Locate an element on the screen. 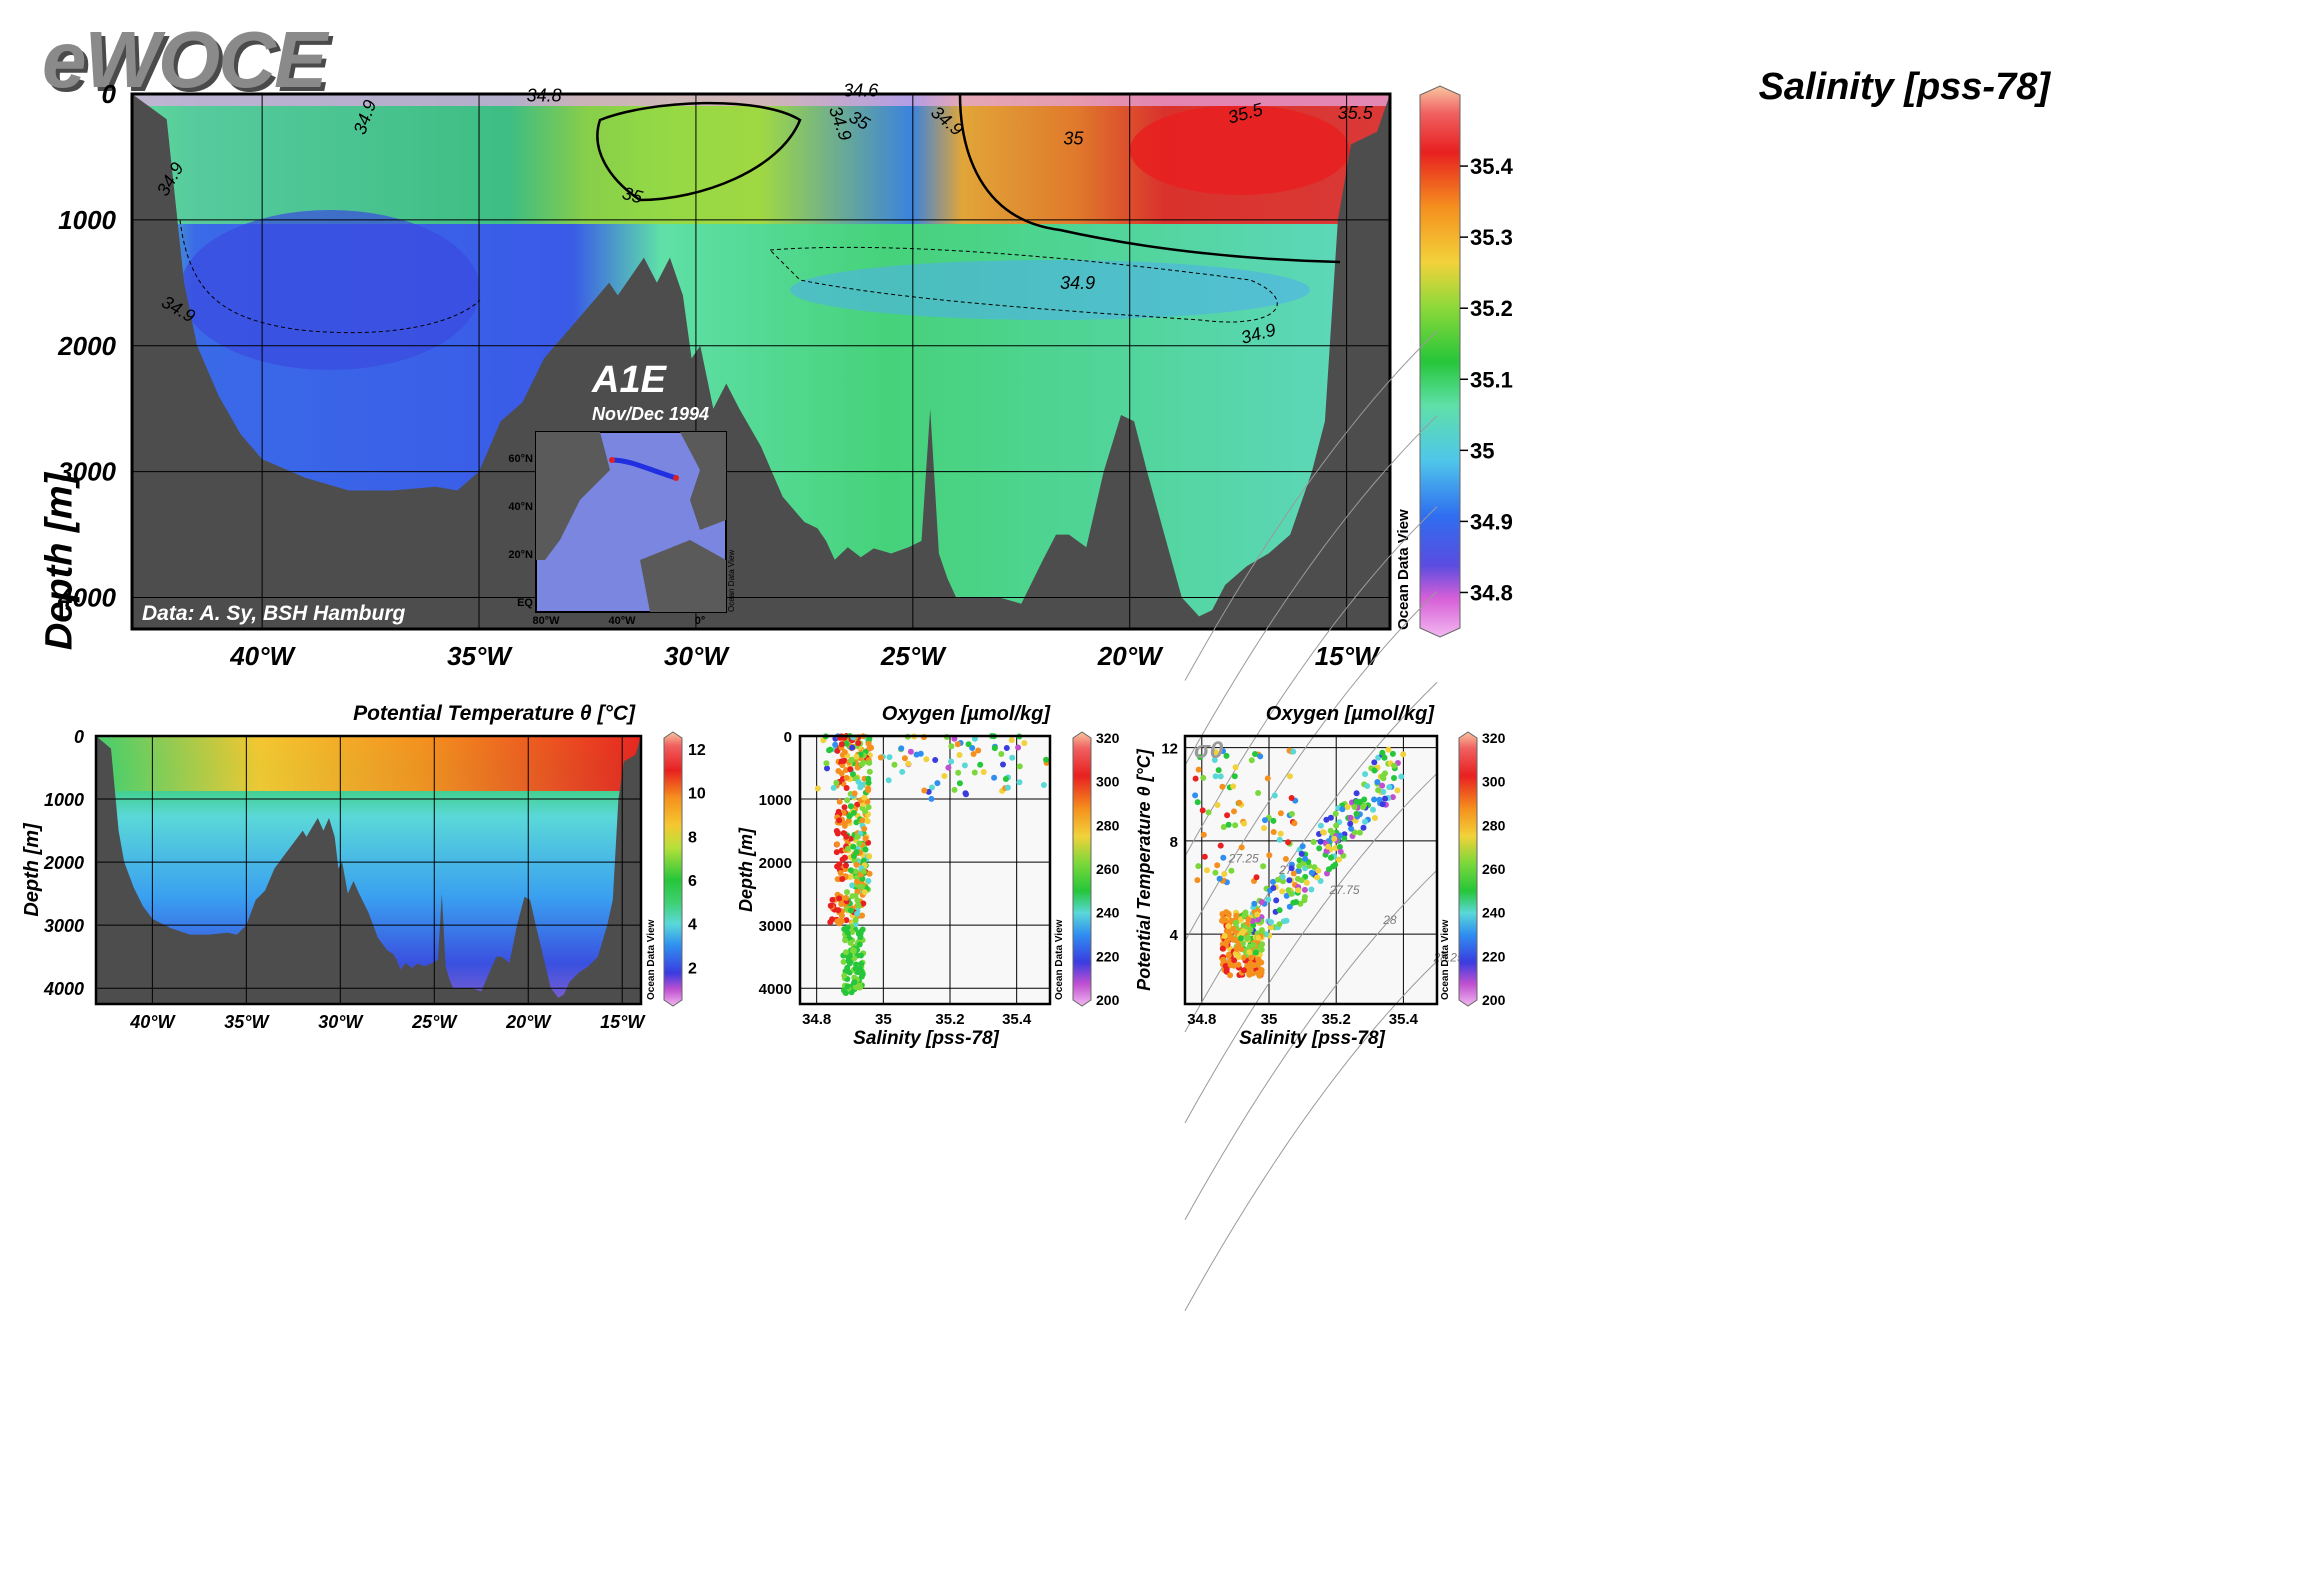  isopycnal-label: 28 is located at coordinates (1389, 920).